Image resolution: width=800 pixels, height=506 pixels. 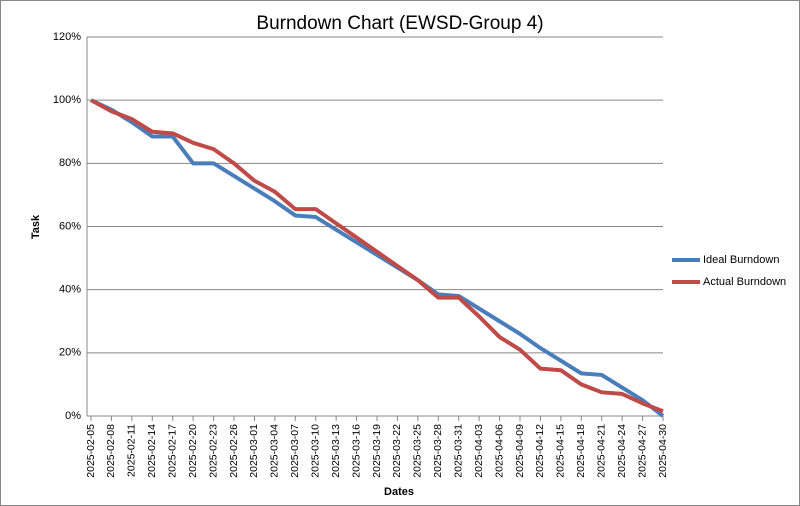 I want to click on x-tick-label: 2025-03-22, so click(x=397, y=451).